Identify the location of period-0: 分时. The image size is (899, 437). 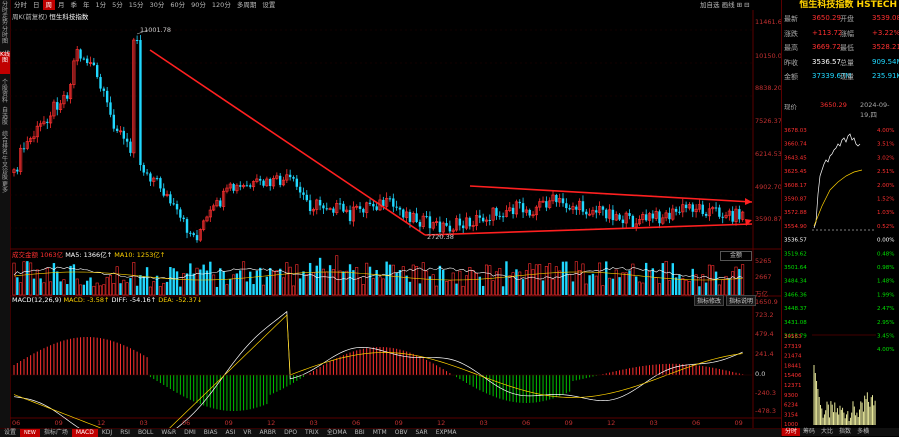
(20, 5).